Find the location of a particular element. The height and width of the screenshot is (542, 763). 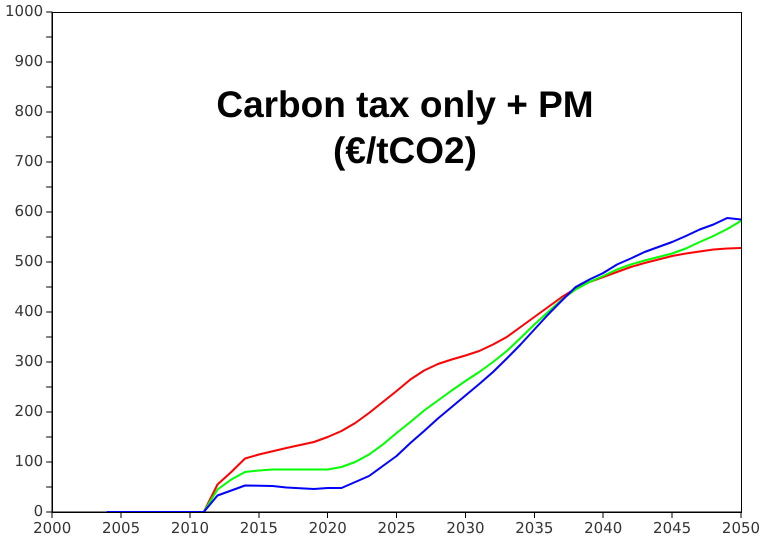

y-tick-label: 400 is located at coordinates (29, 311).